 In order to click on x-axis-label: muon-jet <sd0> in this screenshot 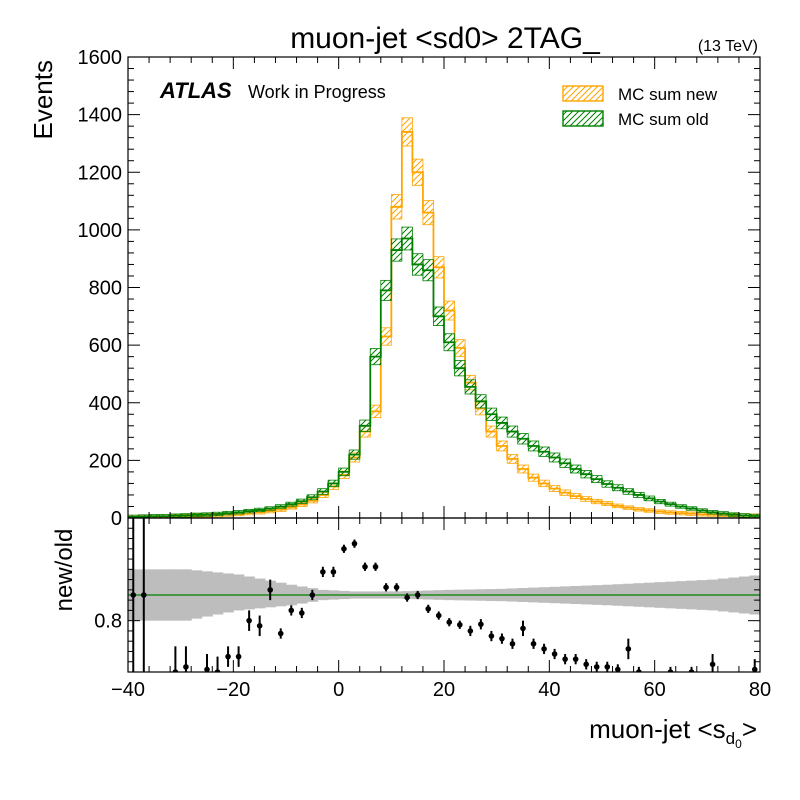, I will do `click(673, 732)`.